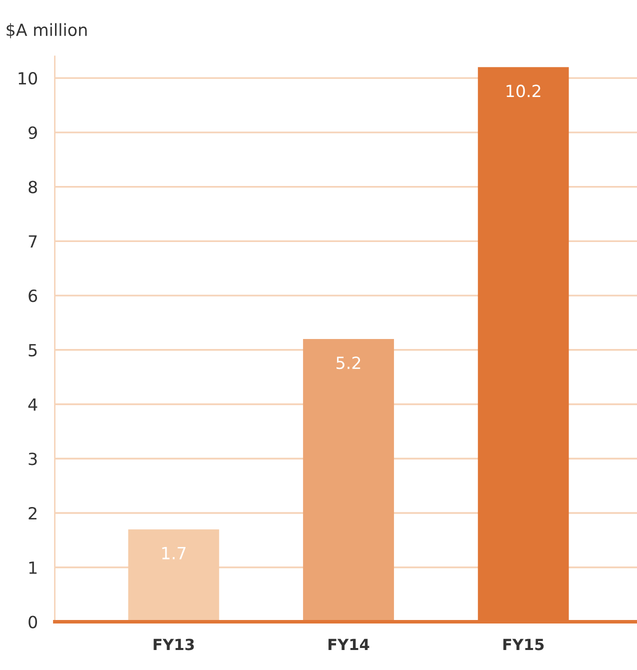 The width and height of the screenshot is (637, 670). I want to click on data-label: 10.2, so click(523, 91).